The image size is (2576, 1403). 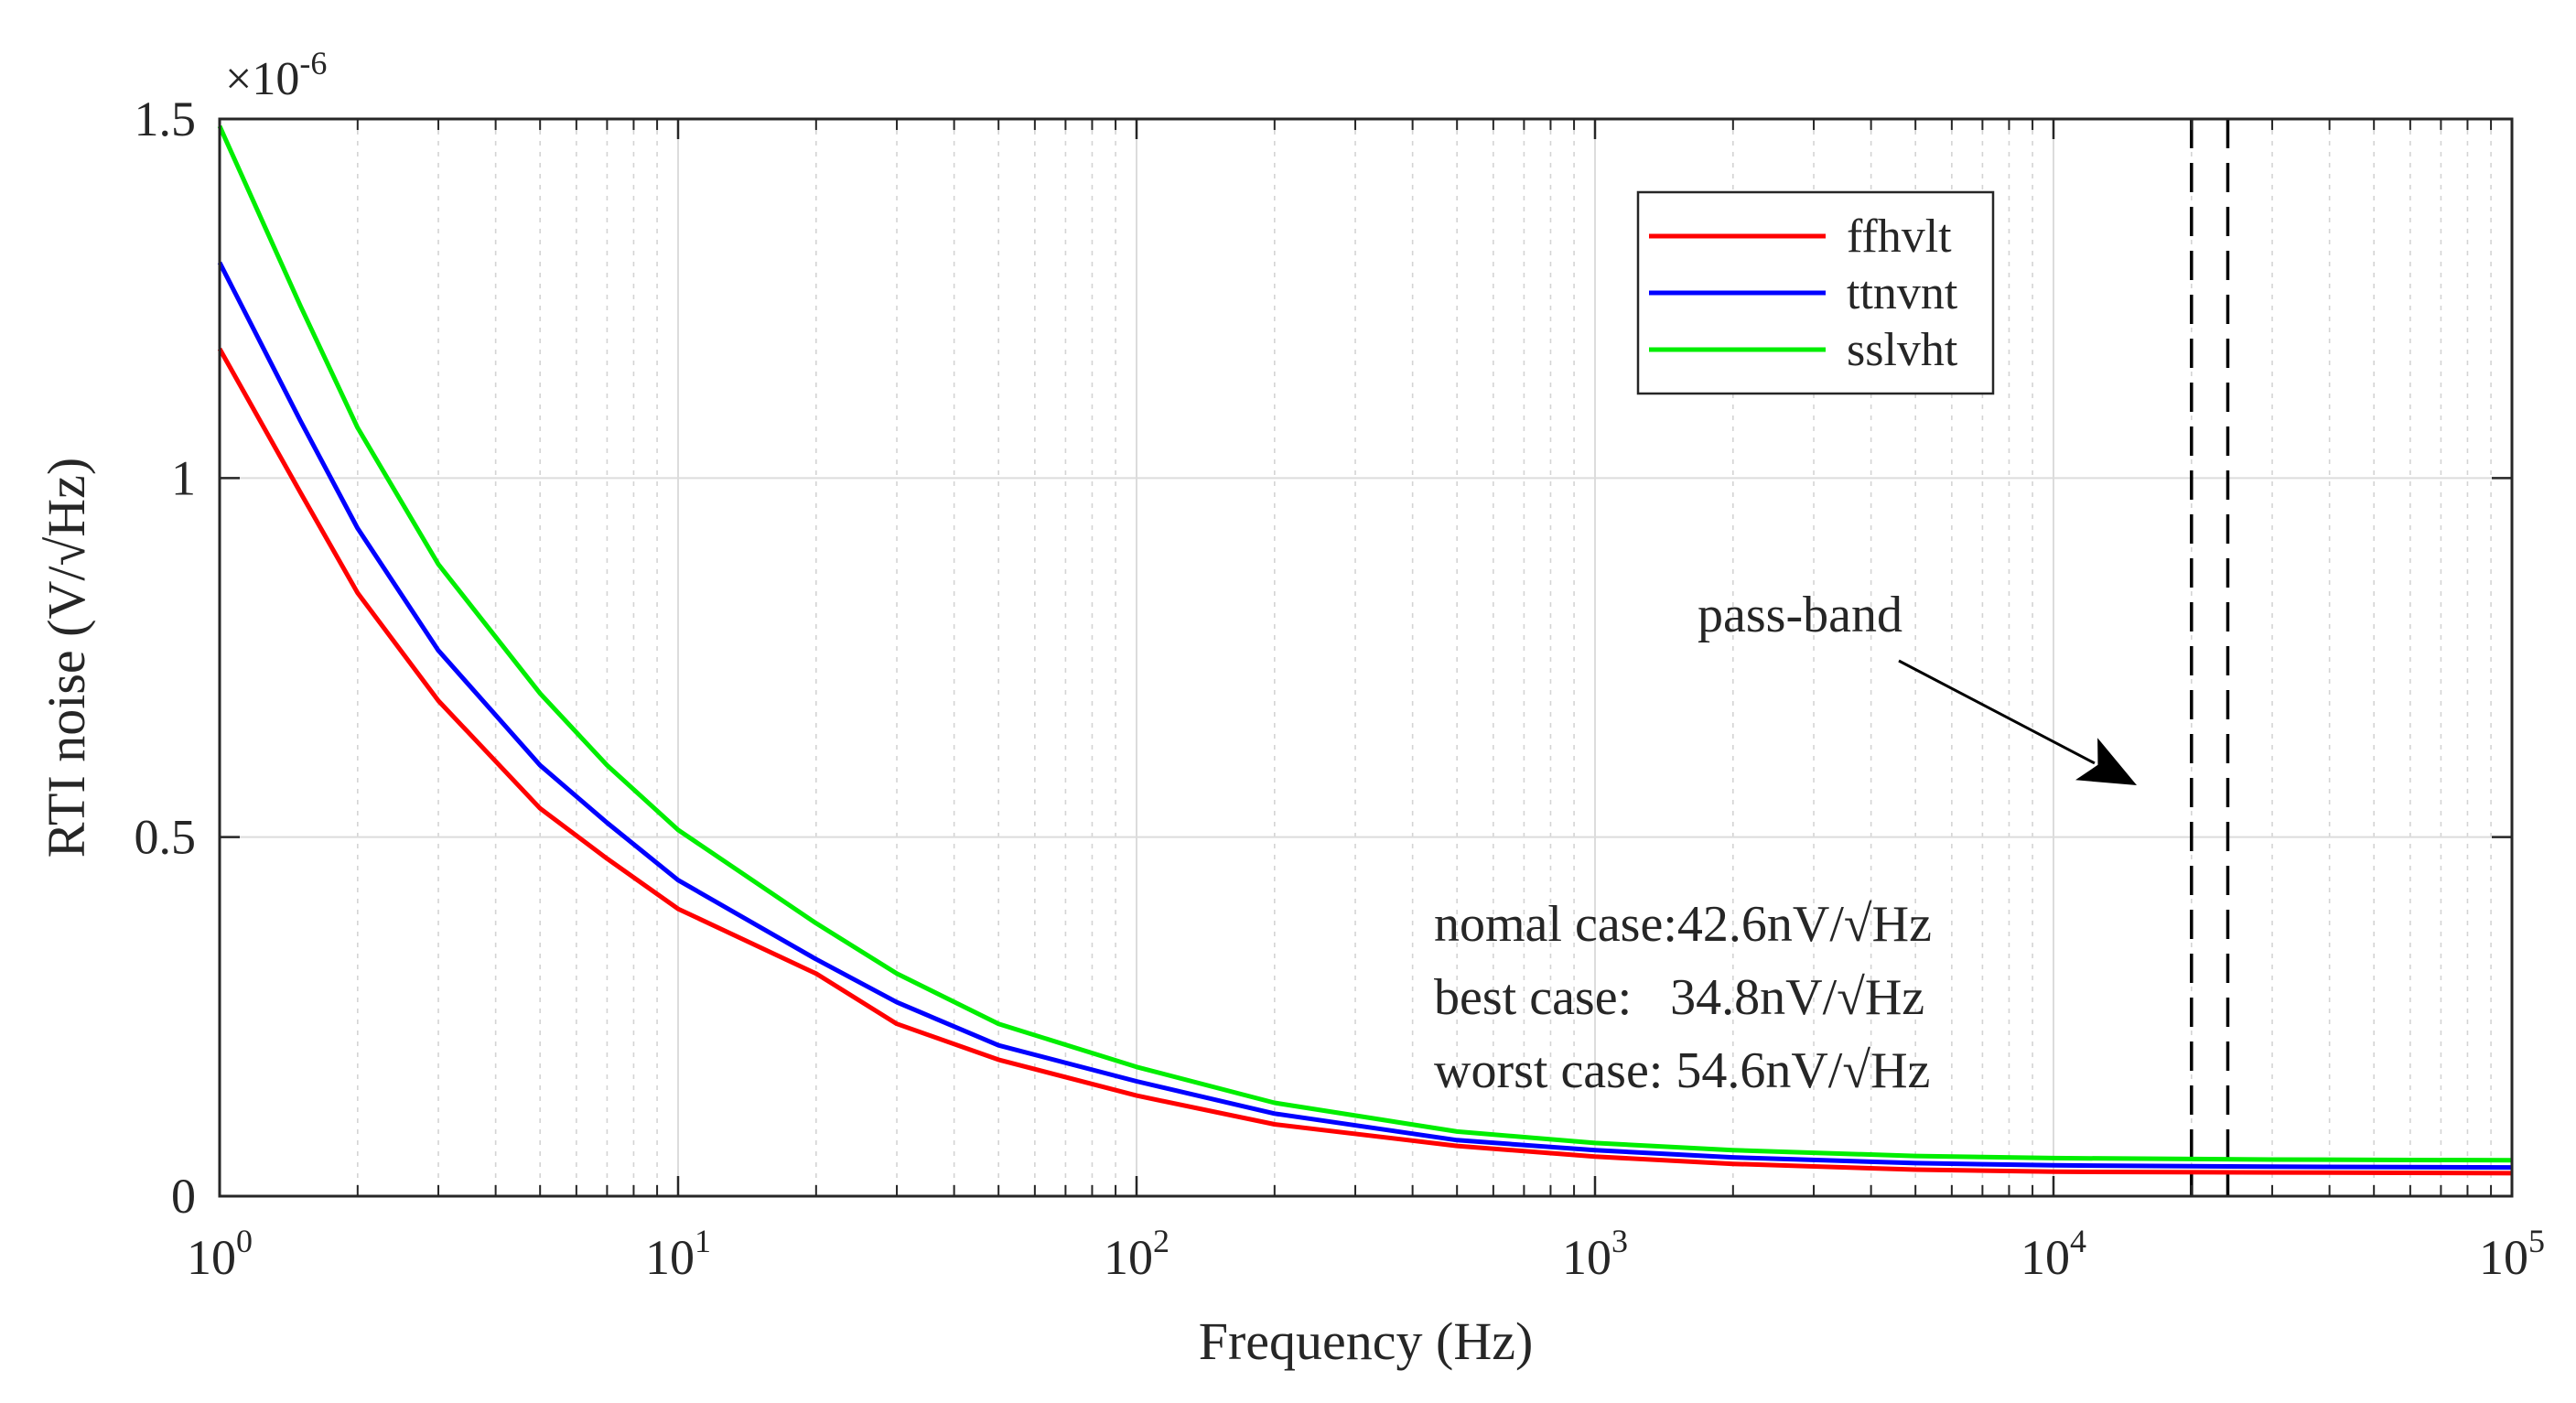 I want to click on noise-note-worst: worst case: 54.6nV/√Hz, so click(x=1682, y=1070).